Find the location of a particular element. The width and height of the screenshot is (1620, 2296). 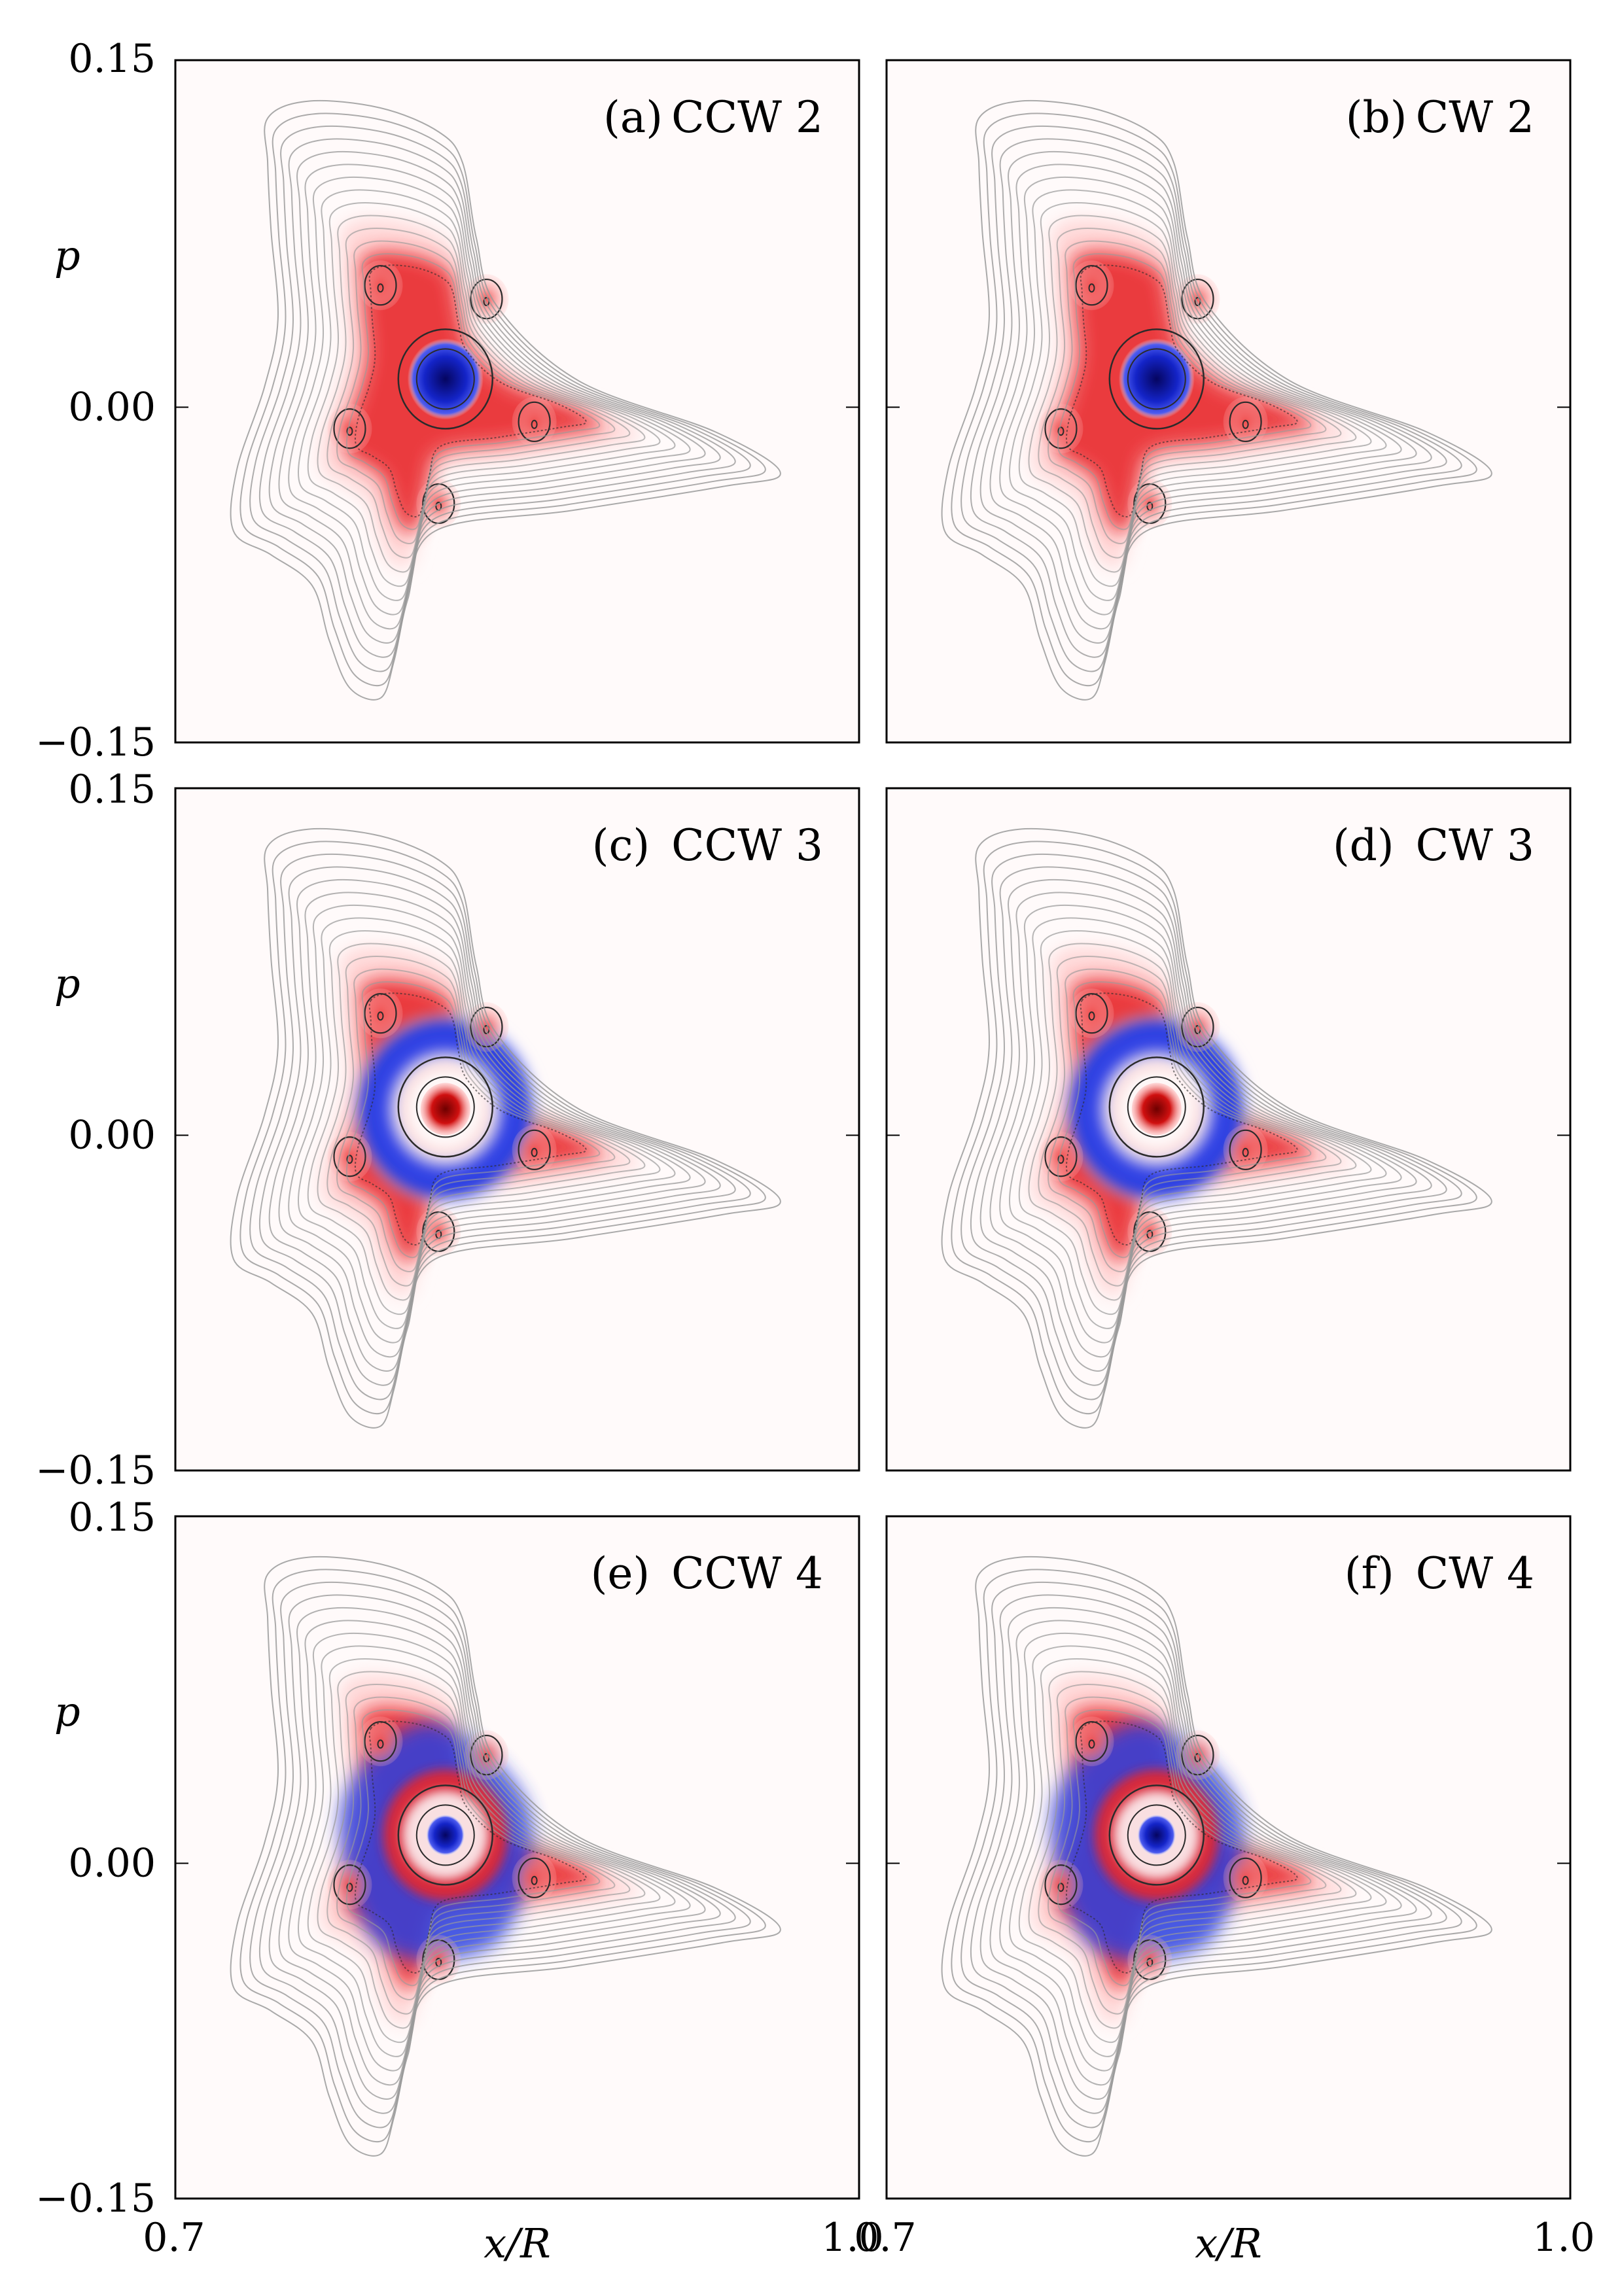

x-tick-label-right: 1.0 is located at coordinates (852, 2238).